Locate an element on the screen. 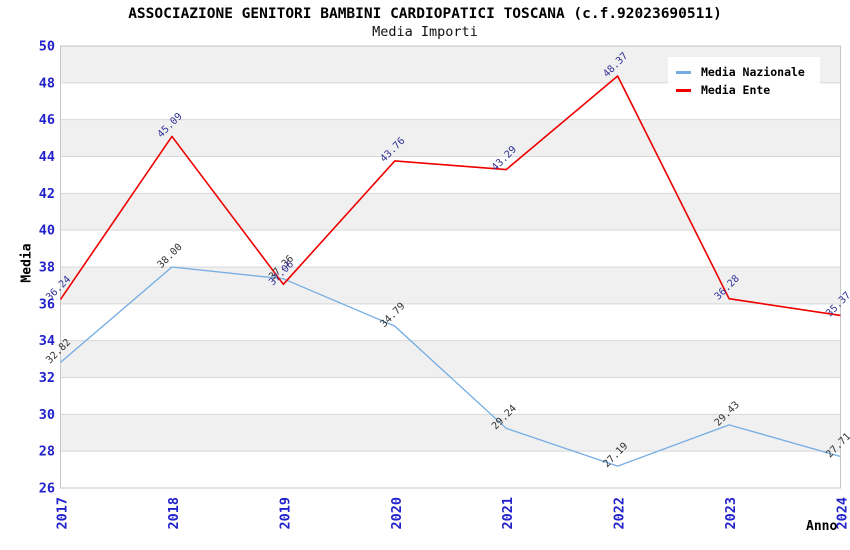 The height and width of the screenshot is (550, 850). y-tick-label-50: 50 is located at coordinates (47, 47).